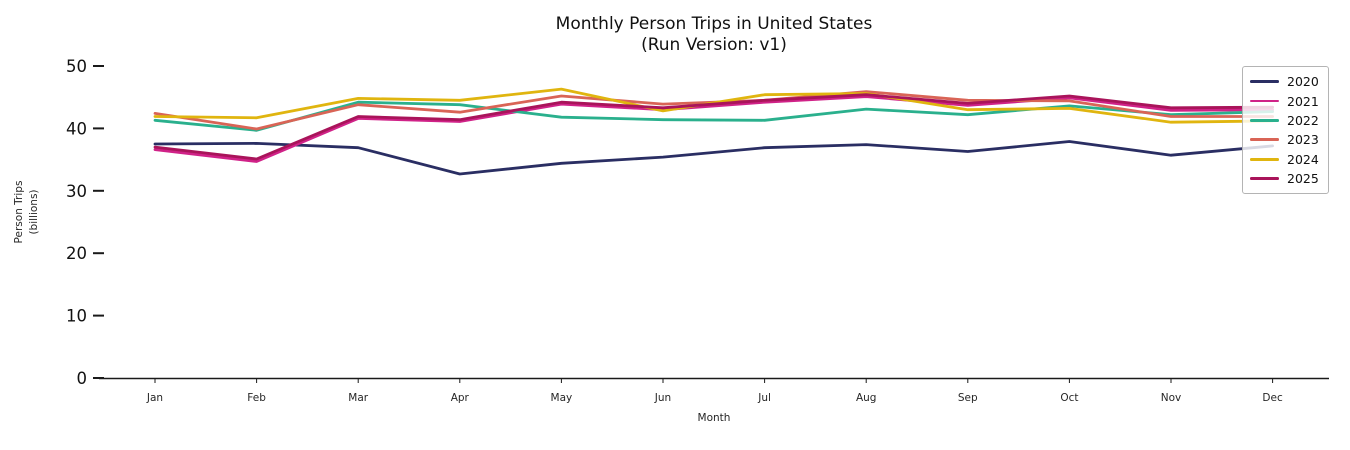 The image size is (1350, 450). I want to click on legend-item-2022: 2022, so click(1284, 120).